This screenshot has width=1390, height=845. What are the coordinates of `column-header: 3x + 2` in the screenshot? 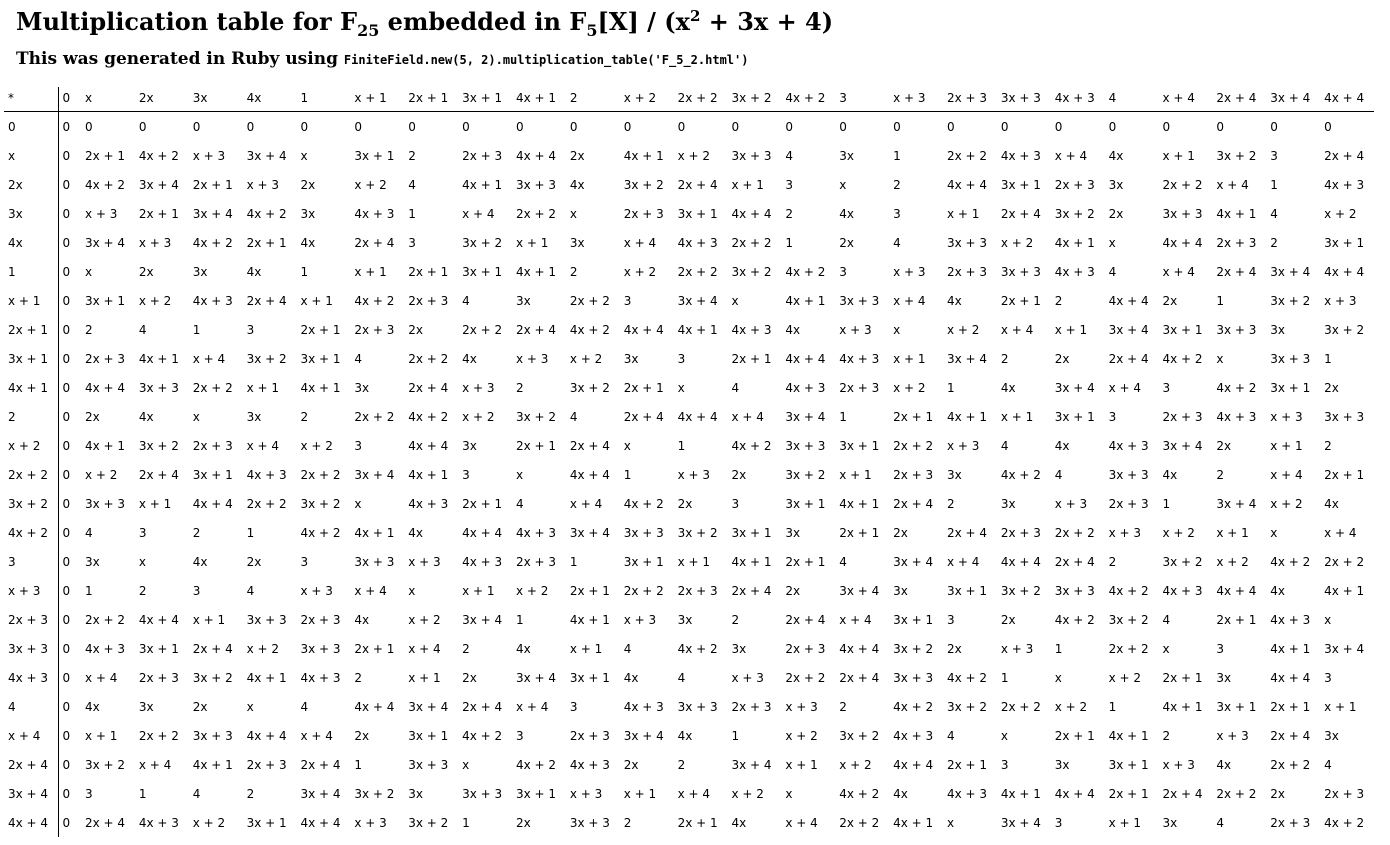 It's located at (754, 99).